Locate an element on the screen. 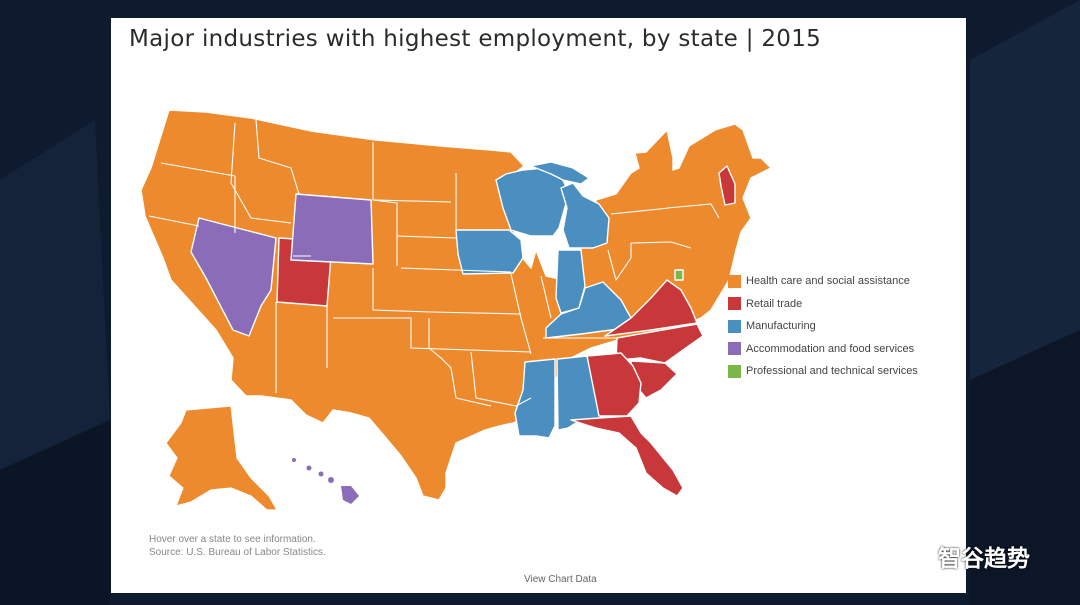 The image size is (1080, 605). hover-hint: Hover over a state to see information. is located at coordinates (232, 539).